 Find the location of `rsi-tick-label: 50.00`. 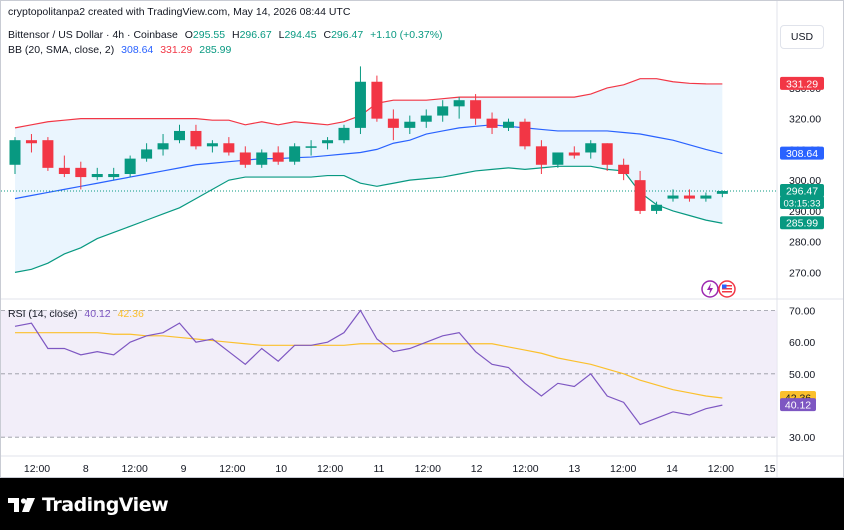

rsi-tick-label: 50.00 is located at coordinates (802, 375).